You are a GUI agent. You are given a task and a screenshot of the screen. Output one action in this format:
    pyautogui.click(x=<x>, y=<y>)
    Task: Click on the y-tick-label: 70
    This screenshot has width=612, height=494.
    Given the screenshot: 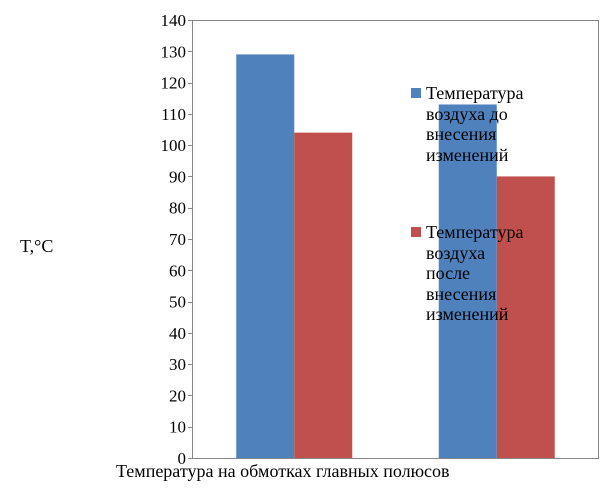 What is the action you would take?
    pyautogui.click(x=177, y=239)
    